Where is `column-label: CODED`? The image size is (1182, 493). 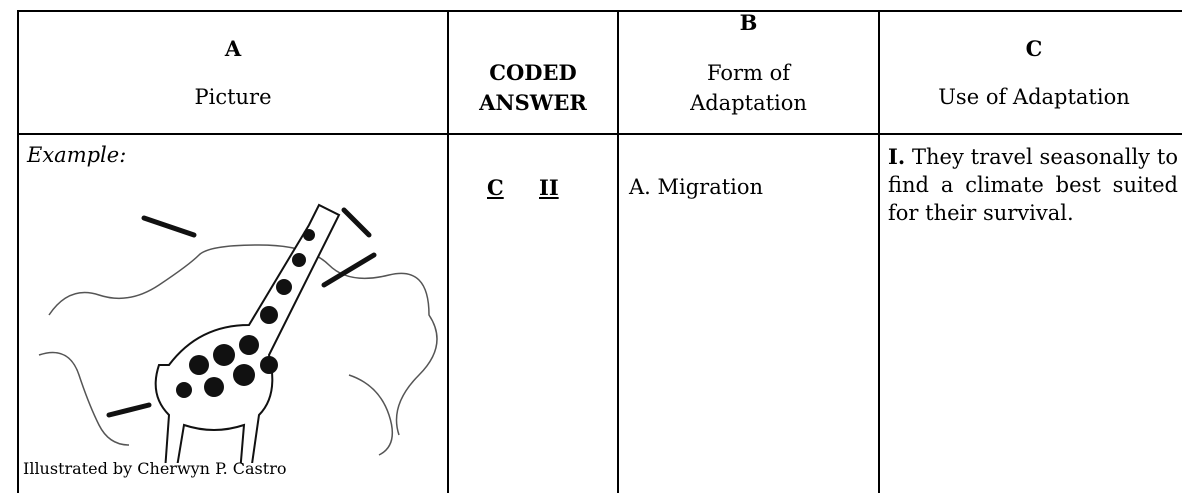
column-label: CODED is located at coordinates (533, 72).